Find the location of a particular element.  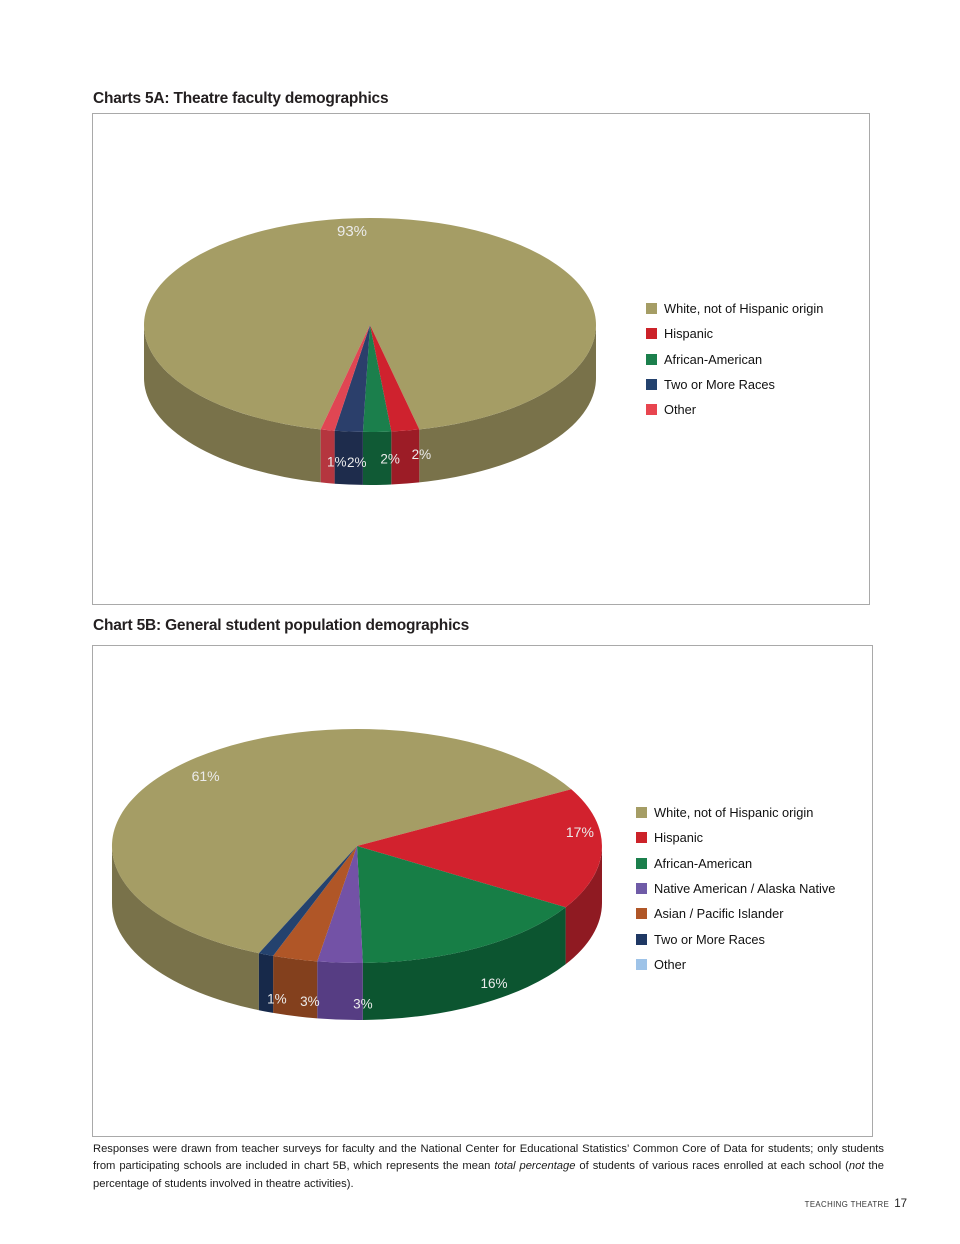

pie-slice-label: 16% is located at coordinates (493, 983).